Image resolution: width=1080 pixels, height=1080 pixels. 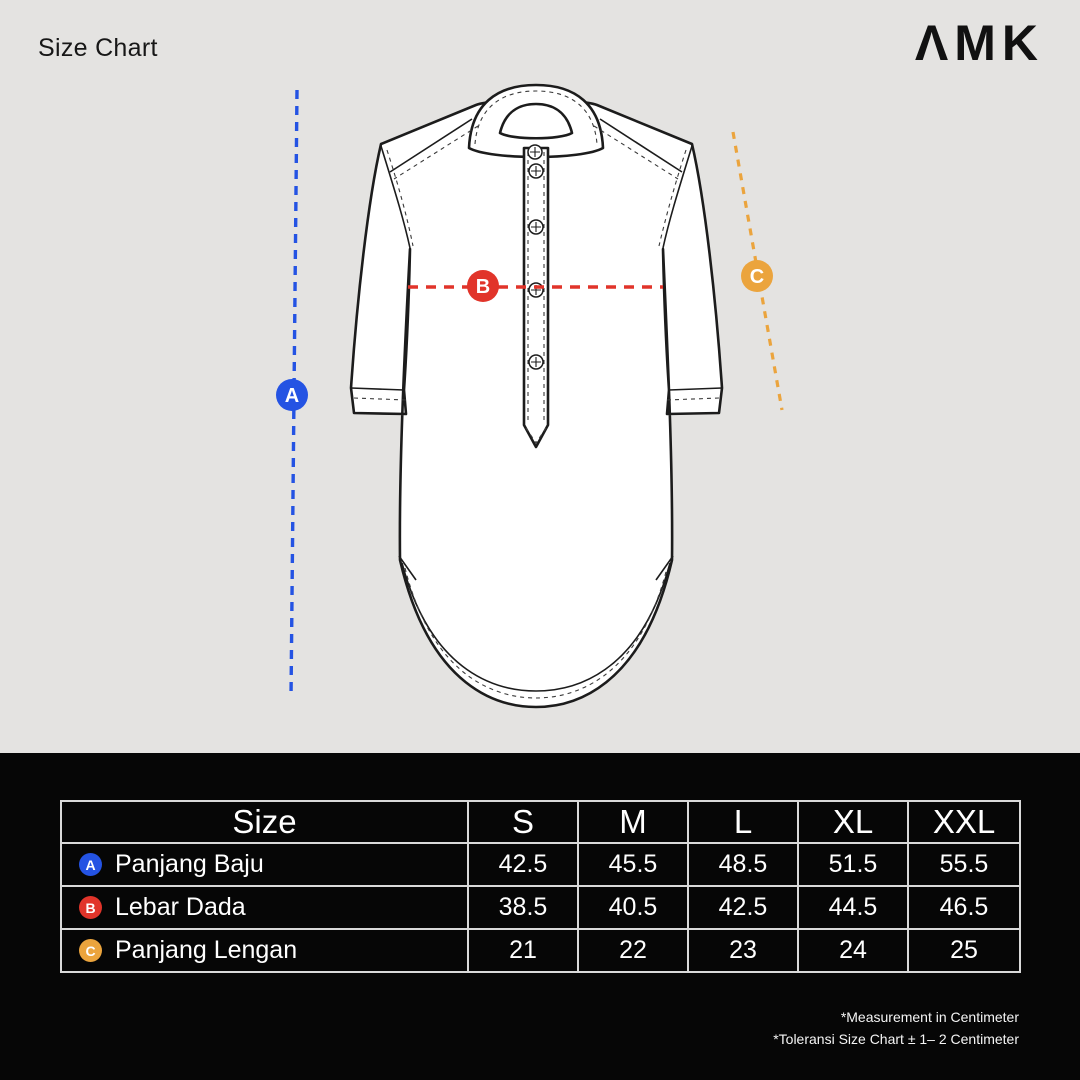 I want to click on value-cell: 25, so click(x=964, y=950).